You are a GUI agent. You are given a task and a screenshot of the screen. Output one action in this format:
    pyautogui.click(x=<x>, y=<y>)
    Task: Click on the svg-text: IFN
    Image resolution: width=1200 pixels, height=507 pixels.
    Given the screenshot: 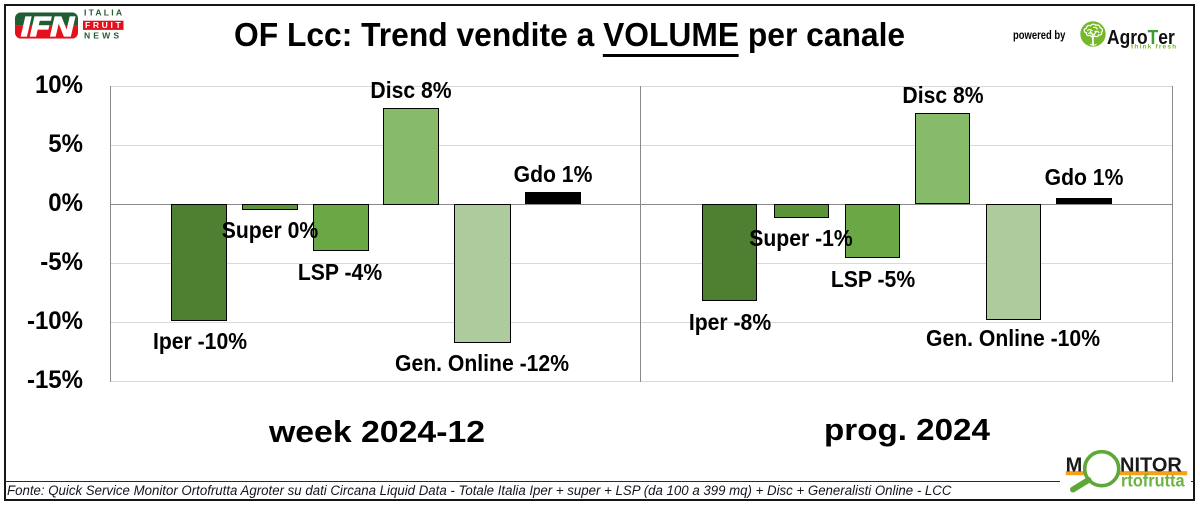 What is the action you would take?
    pyautogui.click(x=48, y=26)
    